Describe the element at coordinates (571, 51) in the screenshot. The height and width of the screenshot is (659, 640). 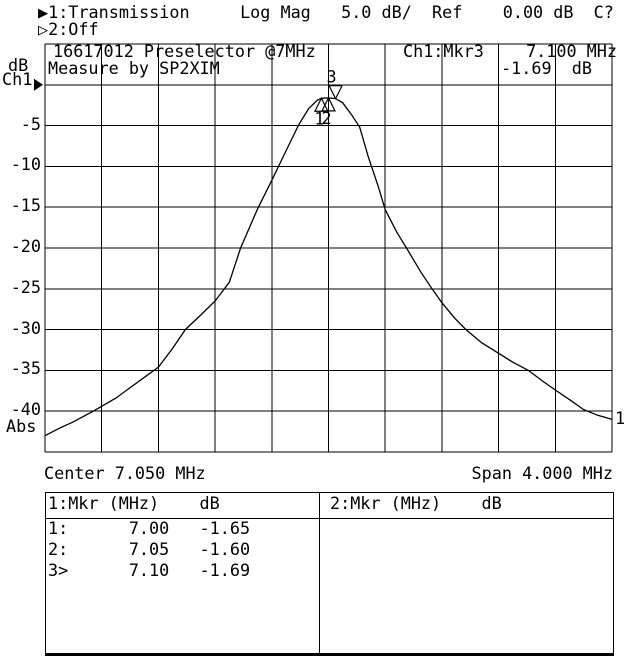
I see `marker-readout-frequency: 7.100 MHz` at that location.